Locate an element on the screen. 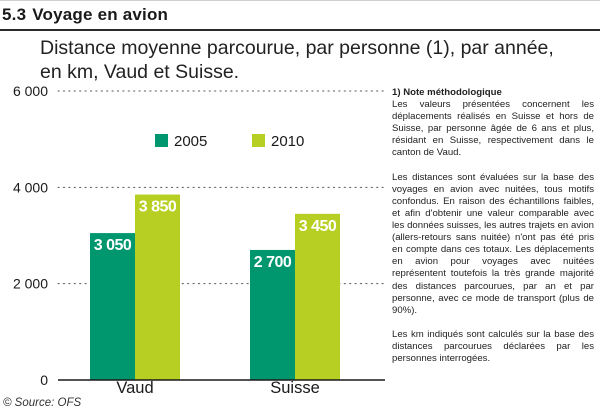 Image resolution: width=600 pixels, height=414 pixels. section-heading: 5.3 Voyage en avion is located at coordinates (85, 15).